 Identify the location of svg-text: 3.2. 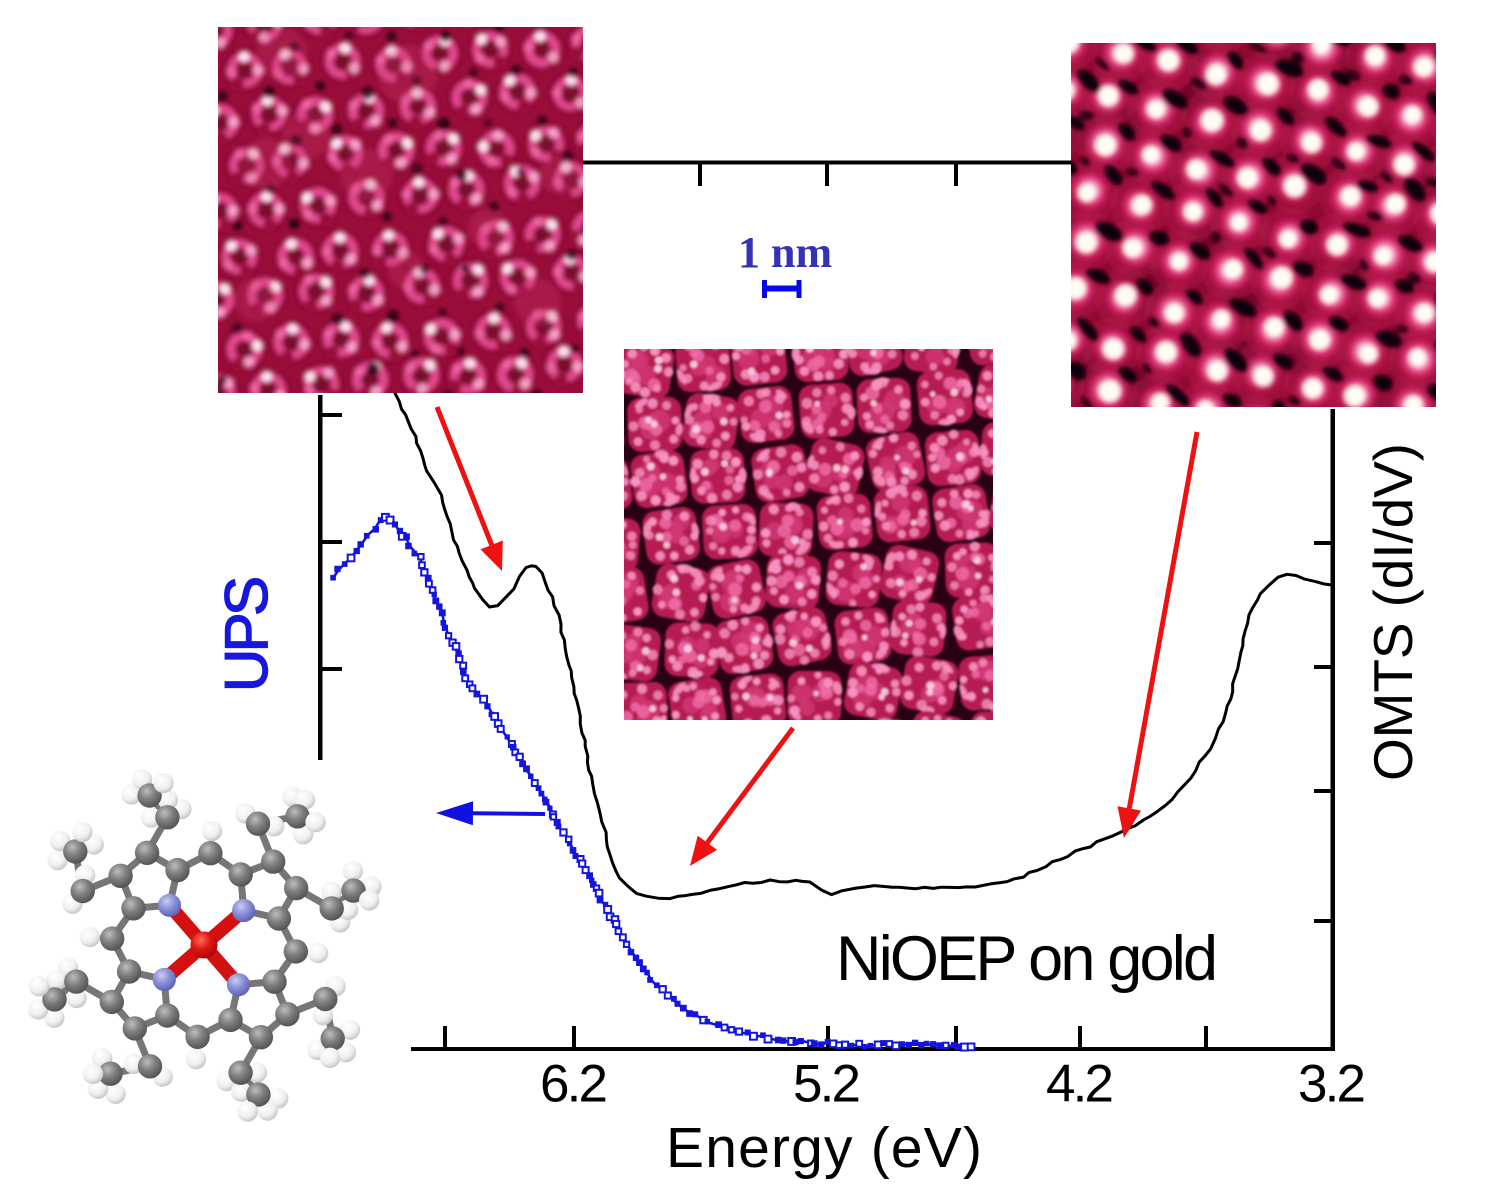
(1332, 1084).